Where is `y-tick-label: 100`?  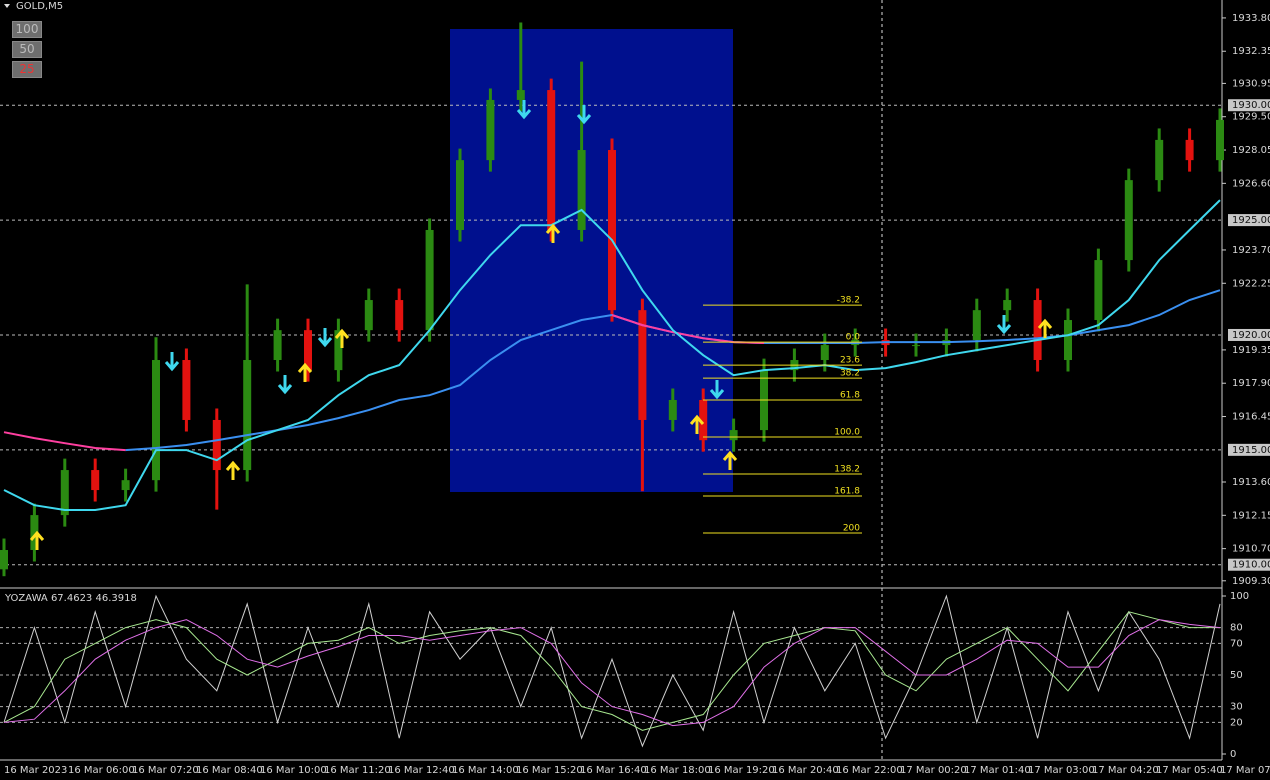
y-tick-label: 100 is located at coordinates (1239, 596).